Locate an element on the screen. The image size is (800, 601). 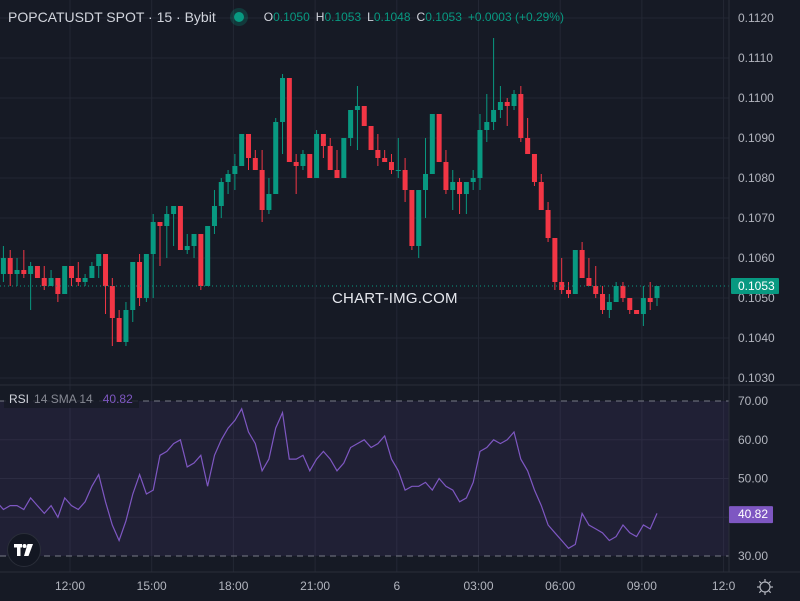
watermark: CHART-IMG.COM is located at coordinates (395, 298).